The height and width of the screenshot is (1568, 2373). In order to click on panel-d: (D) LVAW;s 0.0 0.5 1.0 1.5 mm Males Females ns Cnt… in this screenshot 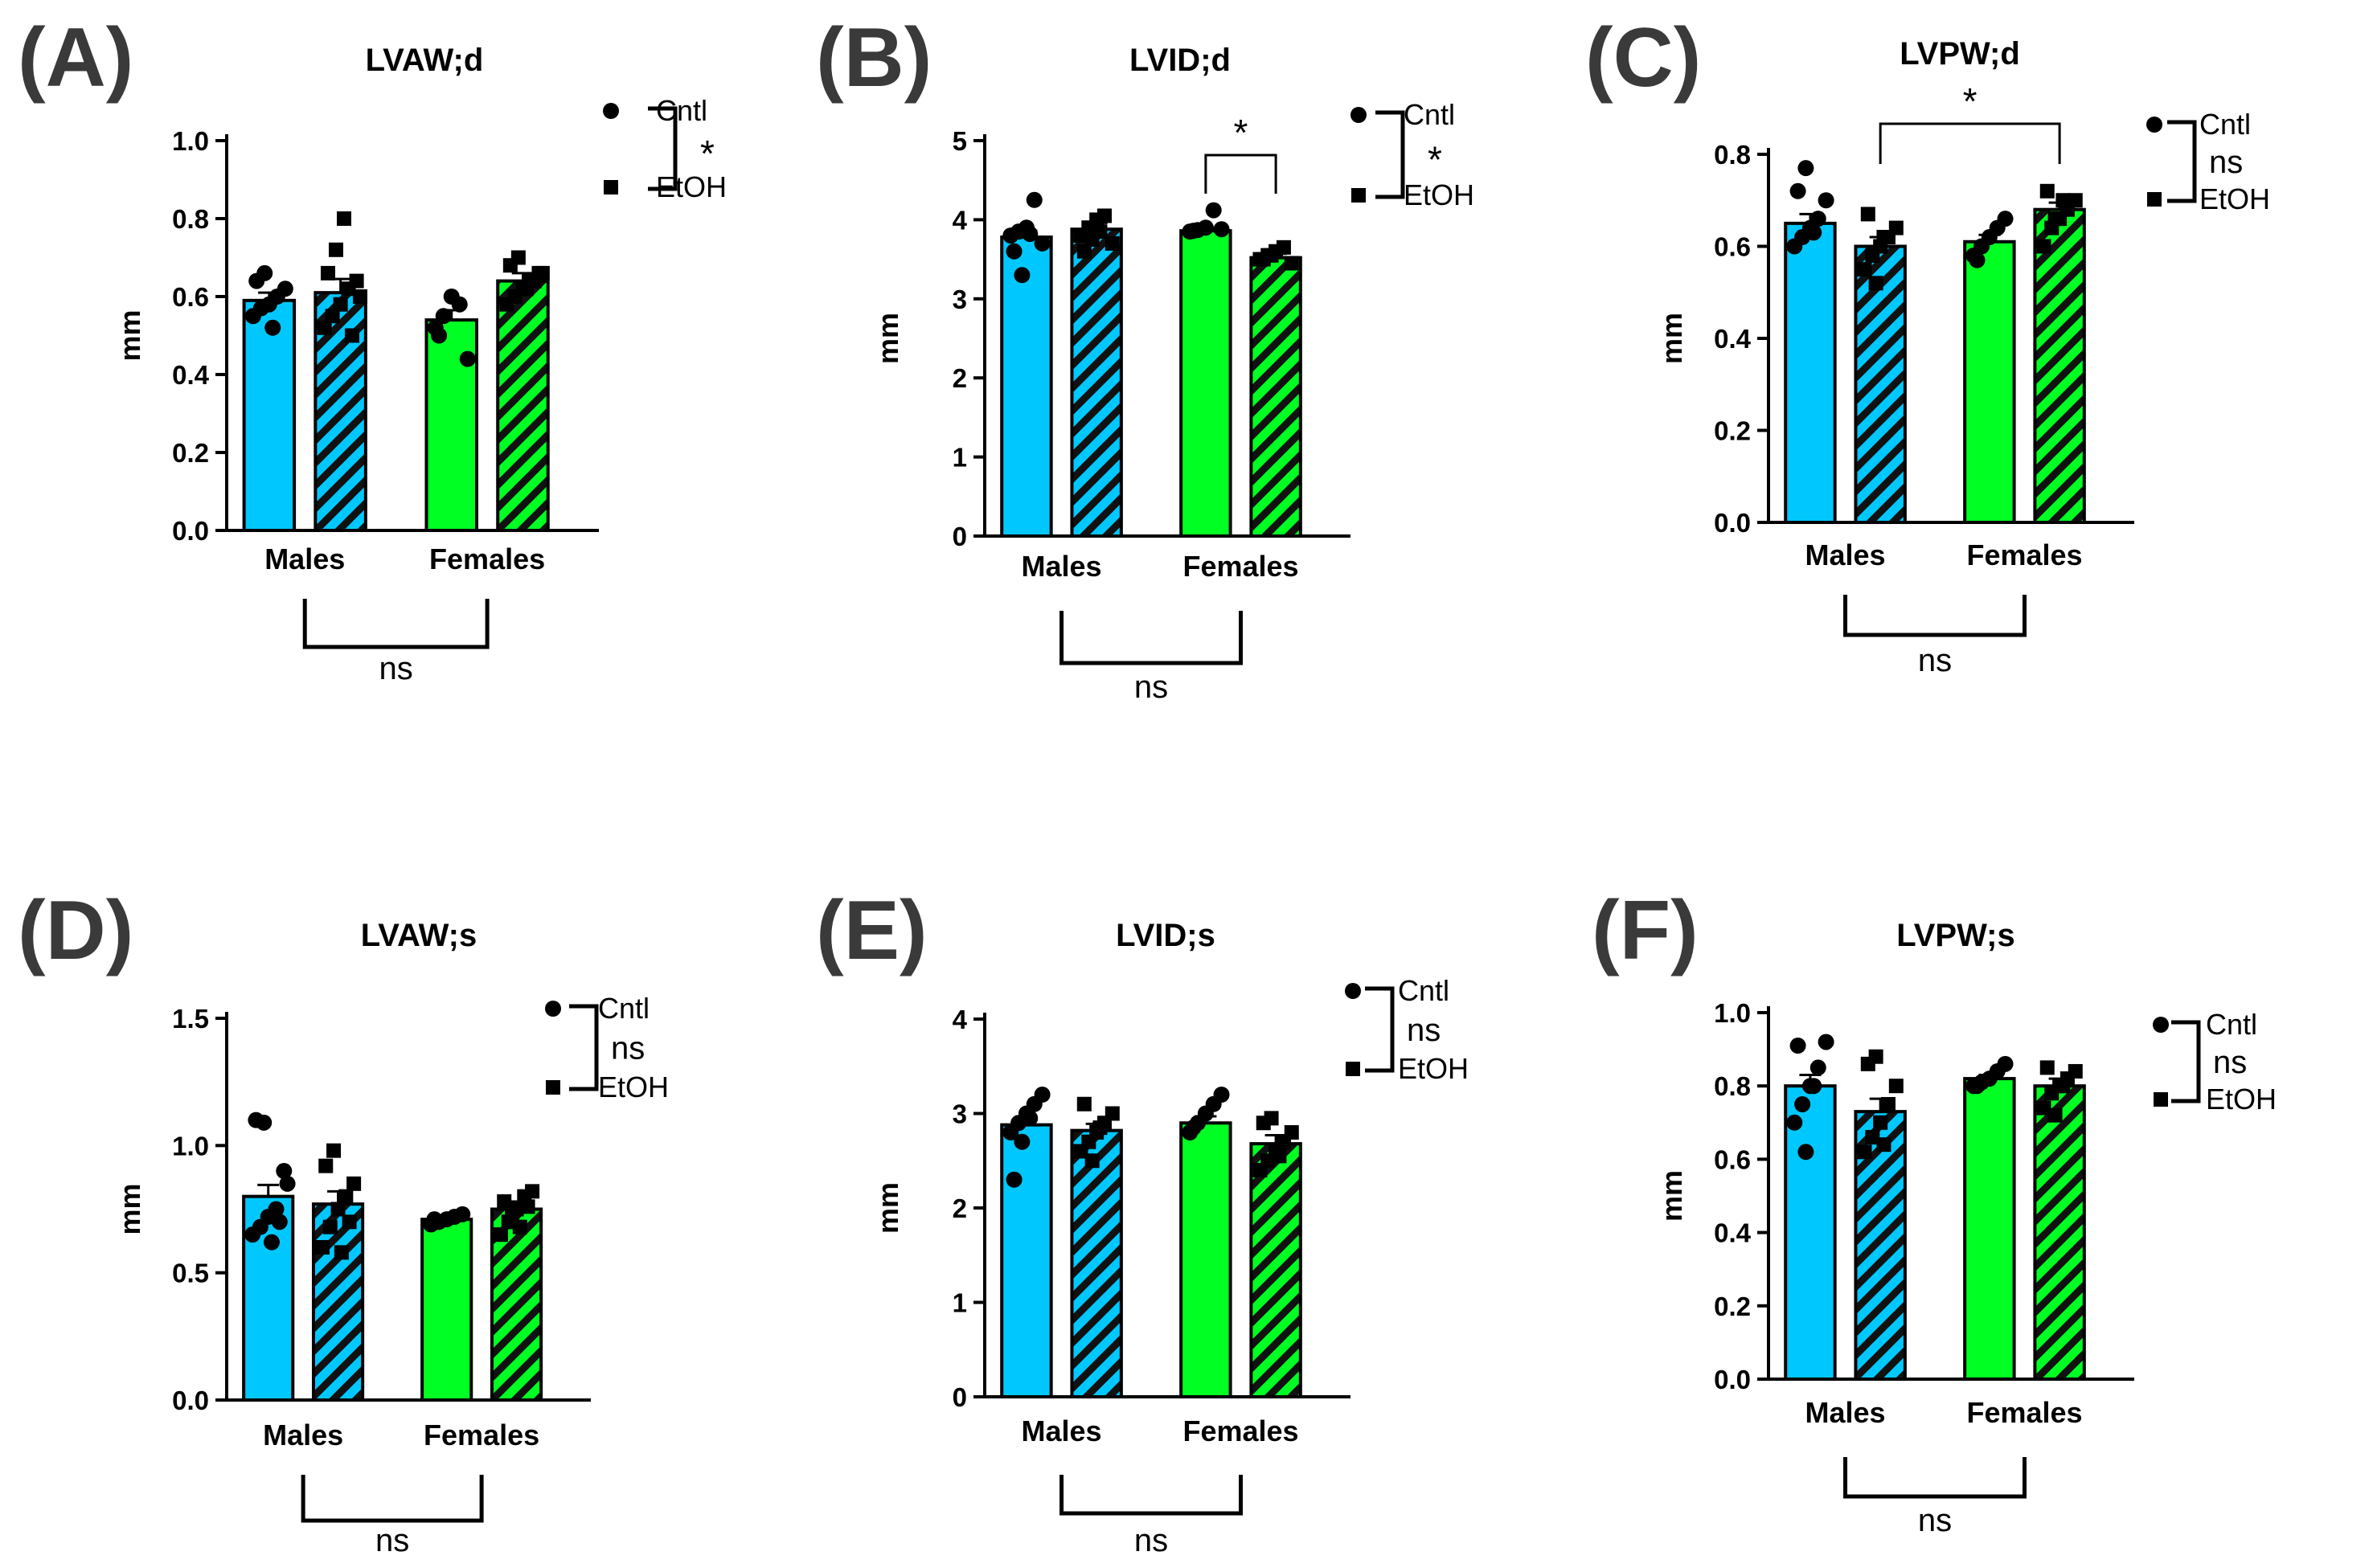, I will do `click(343, 1221)`.